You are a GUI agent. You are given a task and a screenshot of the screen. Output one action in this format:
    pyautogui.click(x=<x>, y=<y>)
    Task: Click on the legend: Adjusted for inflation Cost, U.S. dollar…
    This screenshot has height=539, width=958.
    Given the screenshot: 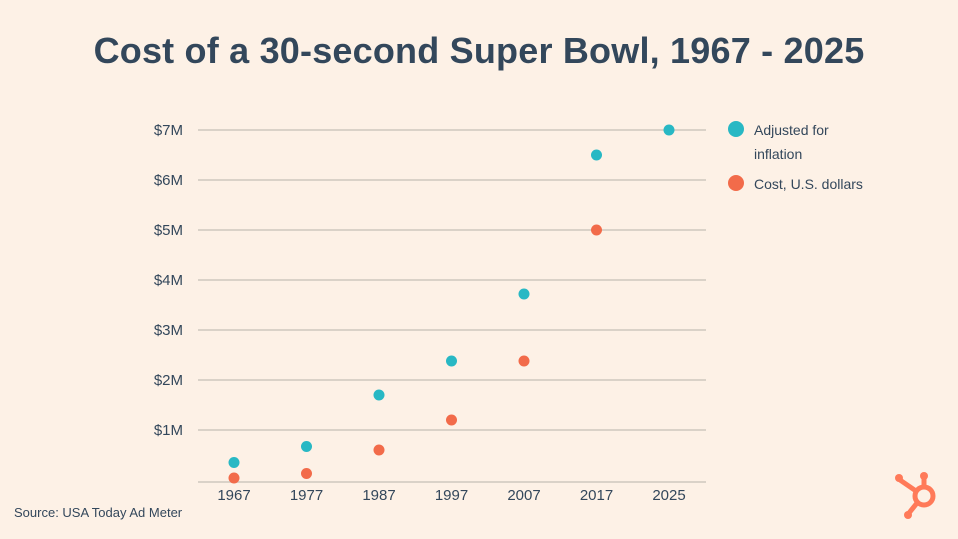 What is the action you would take?
    pyautogui.click(x=828, y=160)
    